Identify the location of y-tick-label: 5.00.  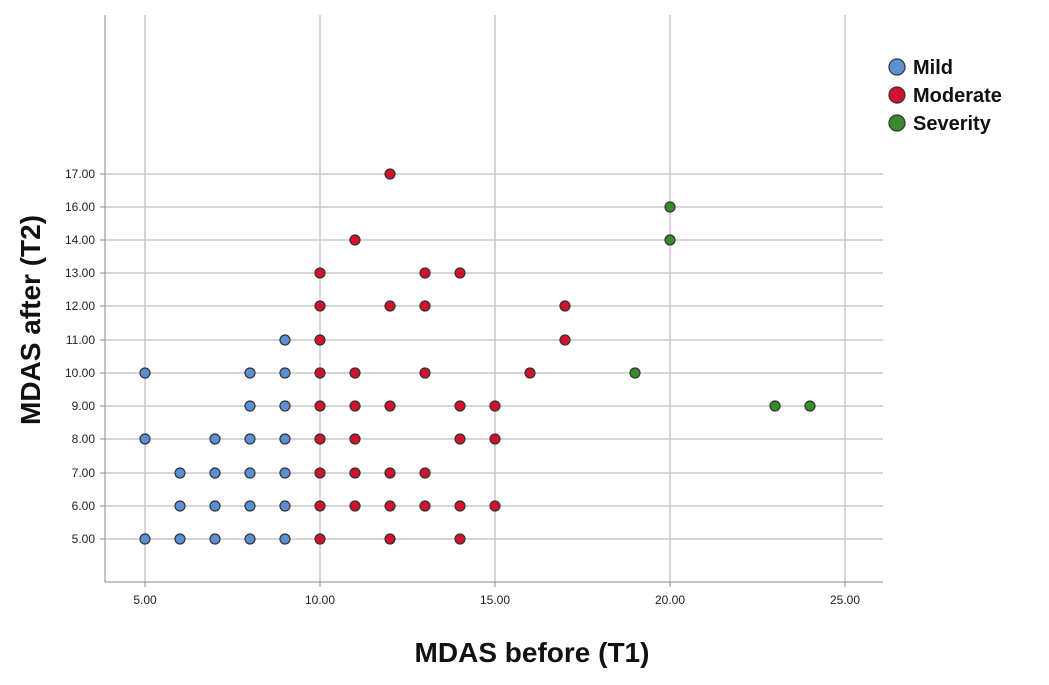
(84, 539).